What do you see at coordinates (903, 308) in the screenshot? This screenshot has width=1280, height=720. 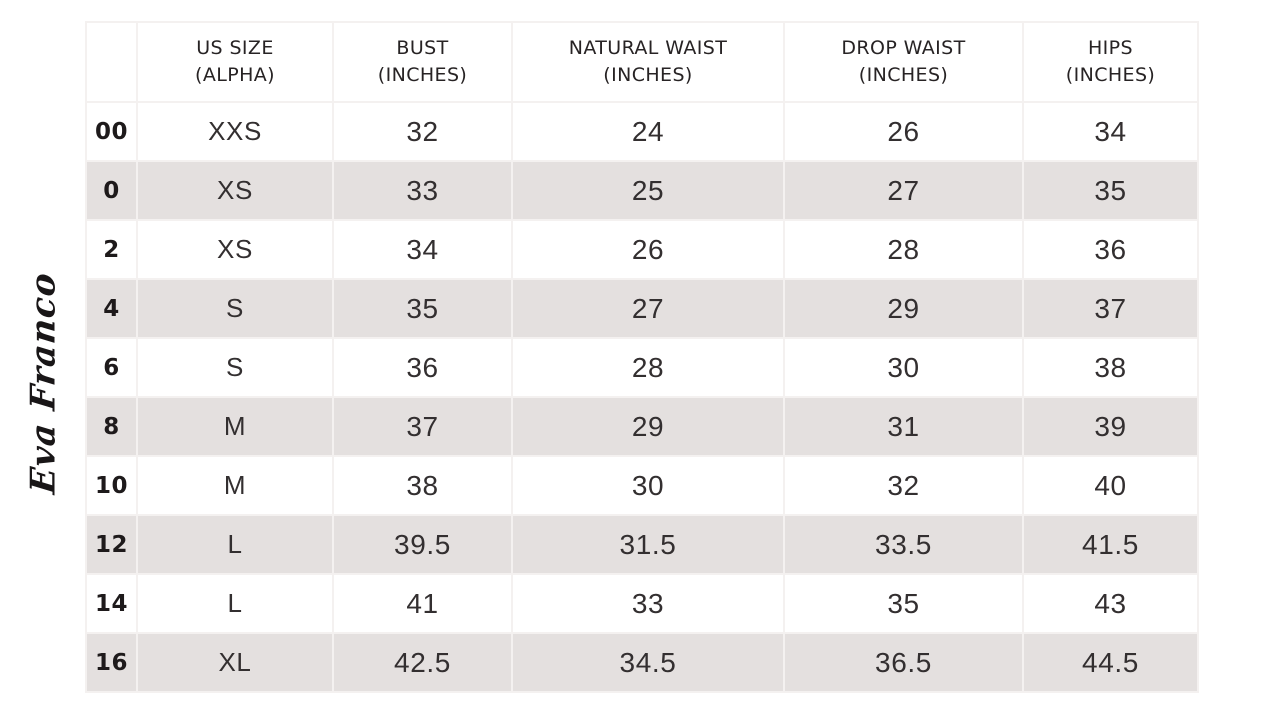 I see `cell-drop-waist: 29` at bounding box center [903, 308].